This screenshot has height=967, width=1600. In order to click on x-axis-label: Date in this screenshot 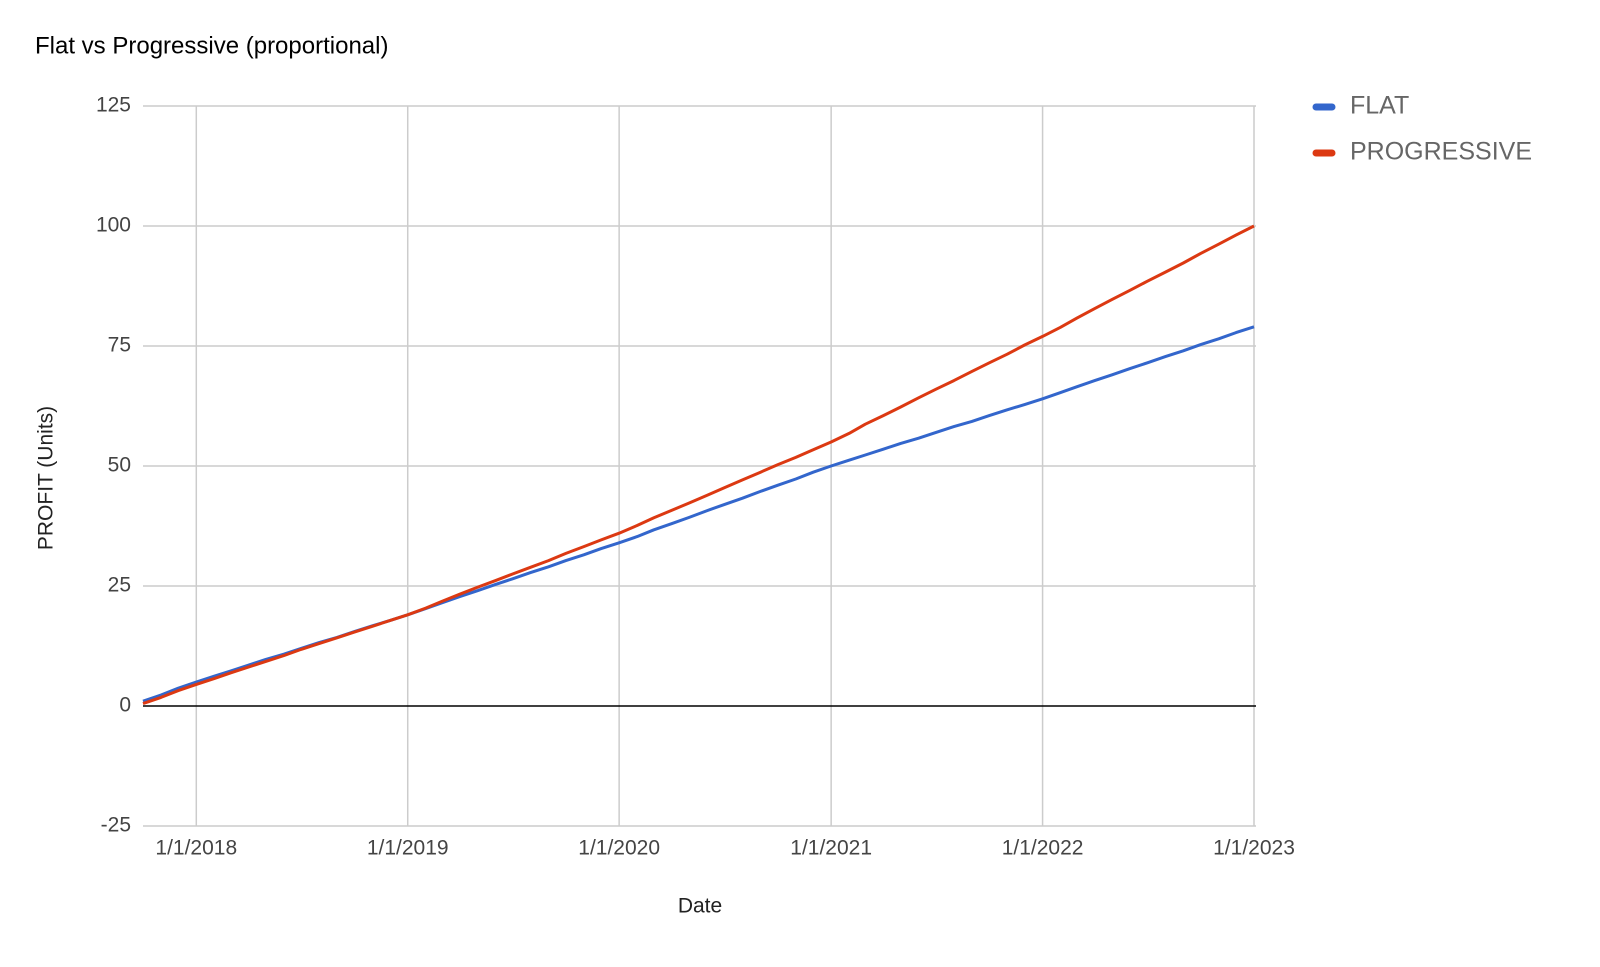, I will do `click(700, 906)`.